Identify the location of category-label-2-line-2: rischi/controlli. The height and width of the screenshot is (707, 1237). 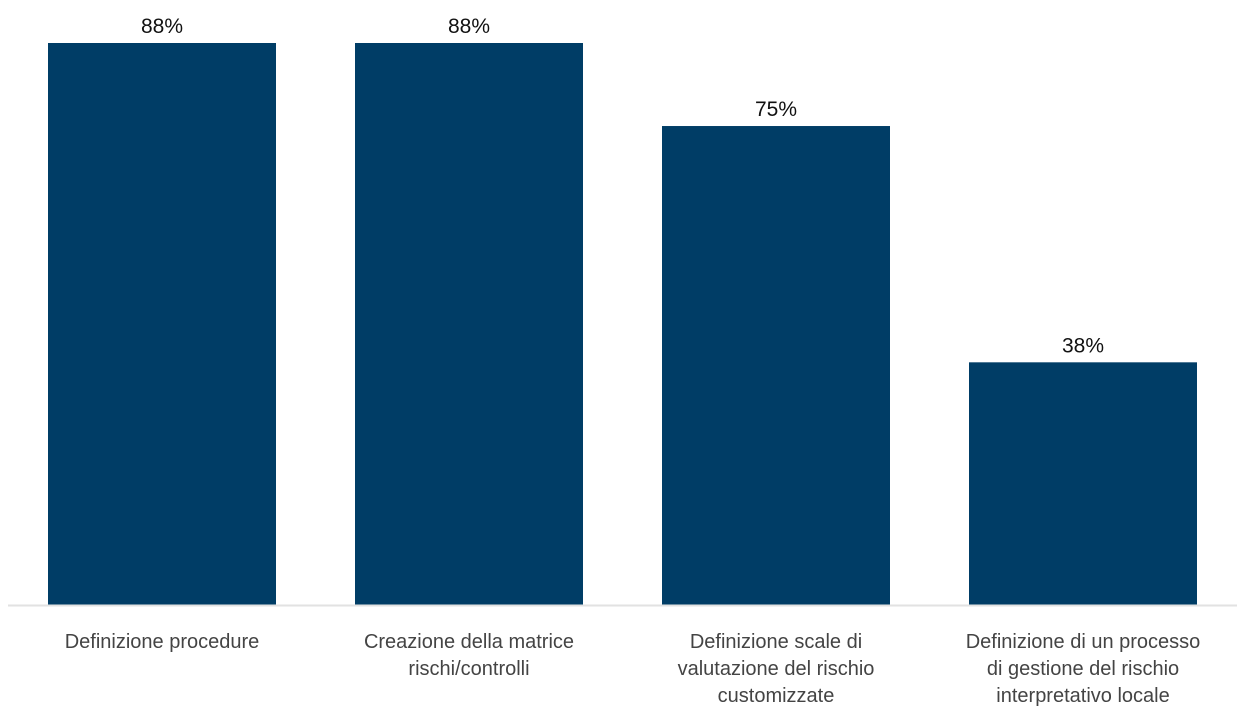
(468, 669).